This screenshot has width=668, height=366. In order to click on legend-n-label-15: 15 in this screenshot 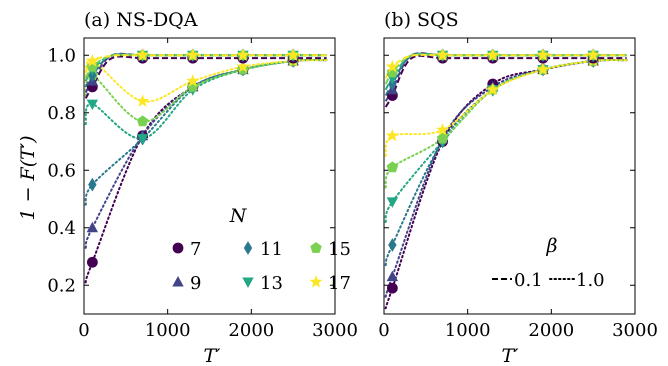, I will do `click(339, 249)`.